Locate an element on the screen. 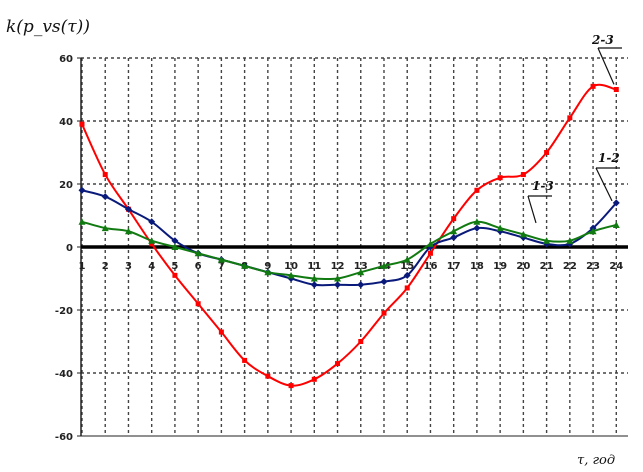  x-tick-label: 7 is located at coordinates (221, 266).